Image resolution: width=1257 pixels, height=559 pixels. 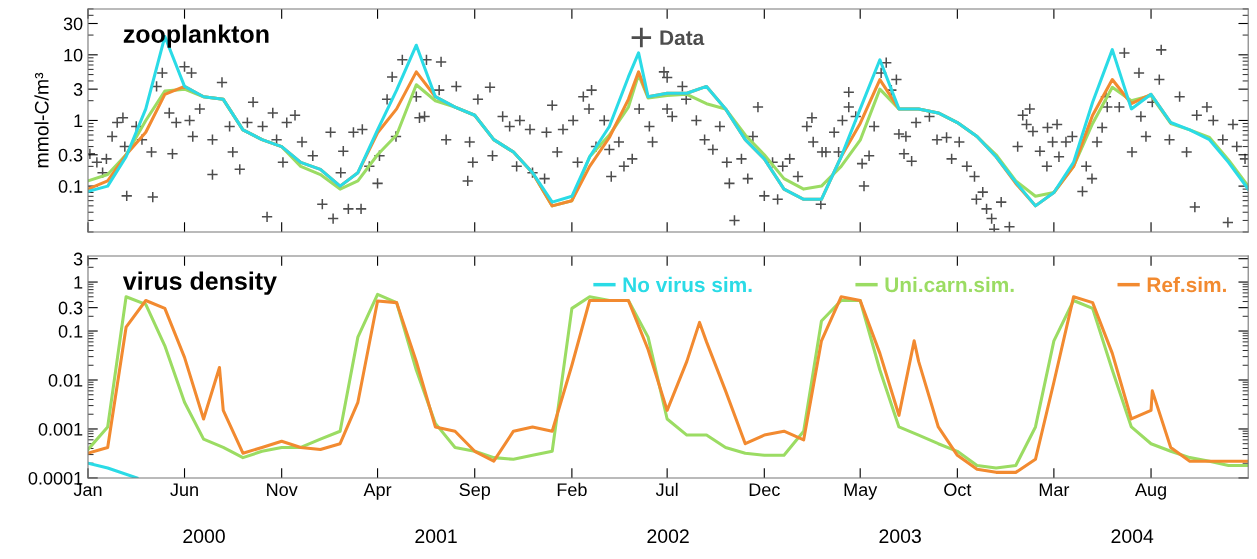 What do you see at coordinates (199, 283) in the screenshot?
I see `text: virus density` at bounding box center [199, 283].